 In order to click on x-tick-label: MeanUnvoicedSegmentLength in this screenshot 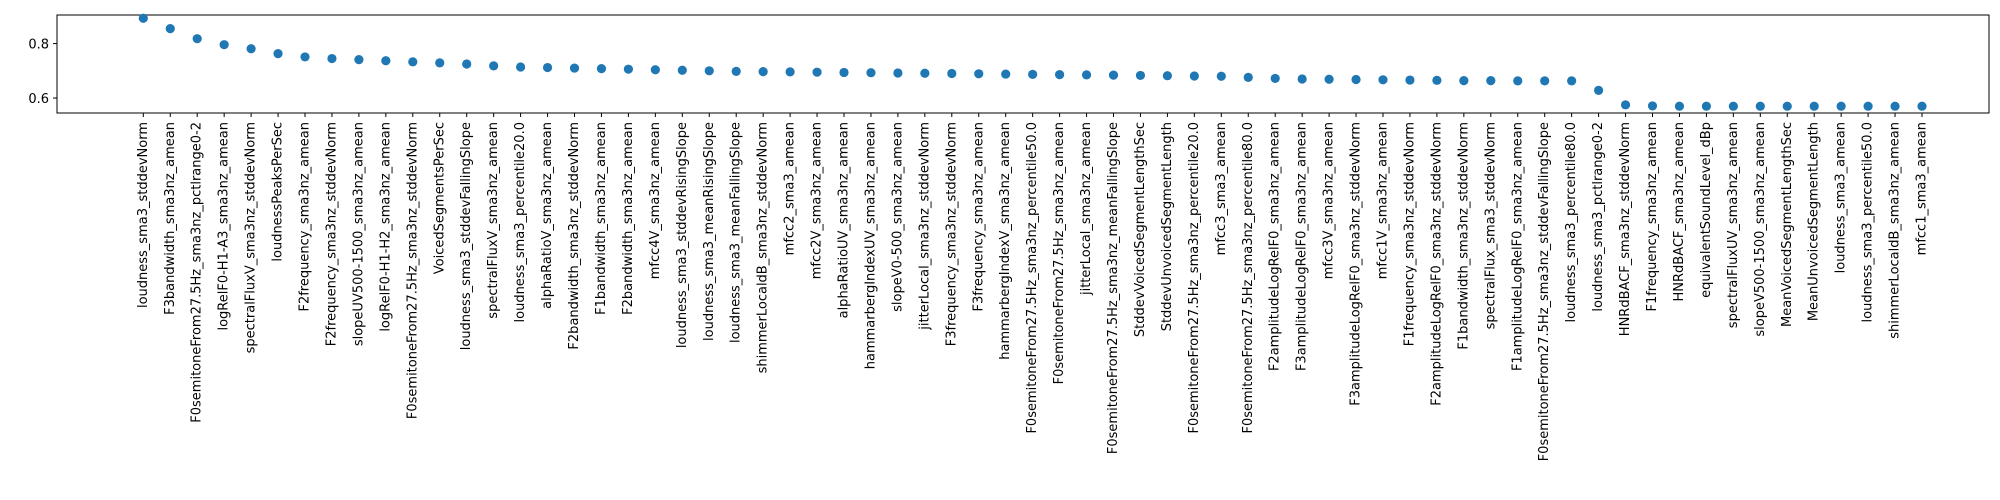, I will do `click(1814, 221)`.